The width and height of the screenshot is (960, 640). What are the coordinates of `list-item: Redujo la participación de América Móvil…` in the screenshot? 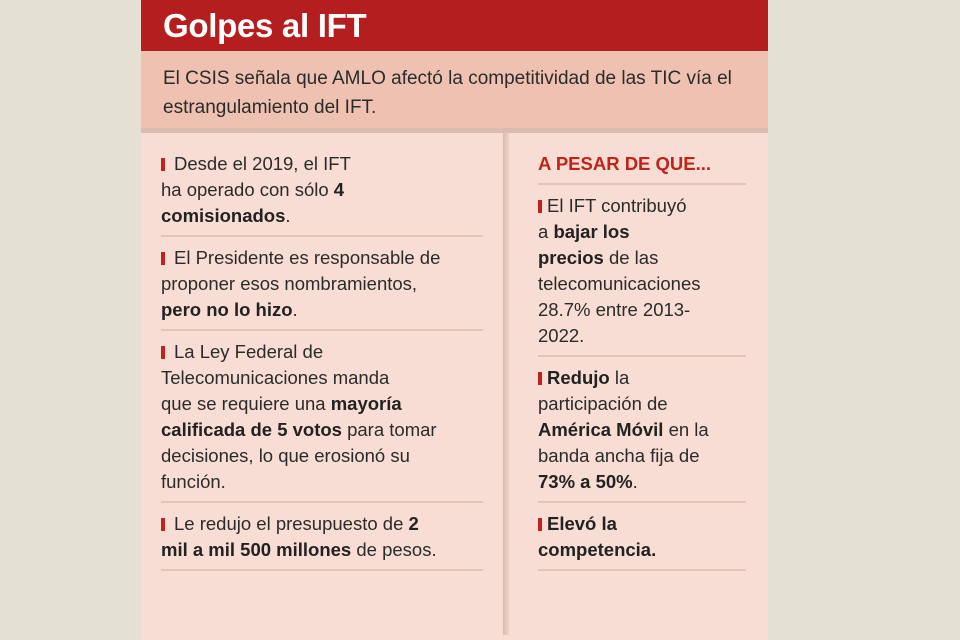 It's located at (642, 434).